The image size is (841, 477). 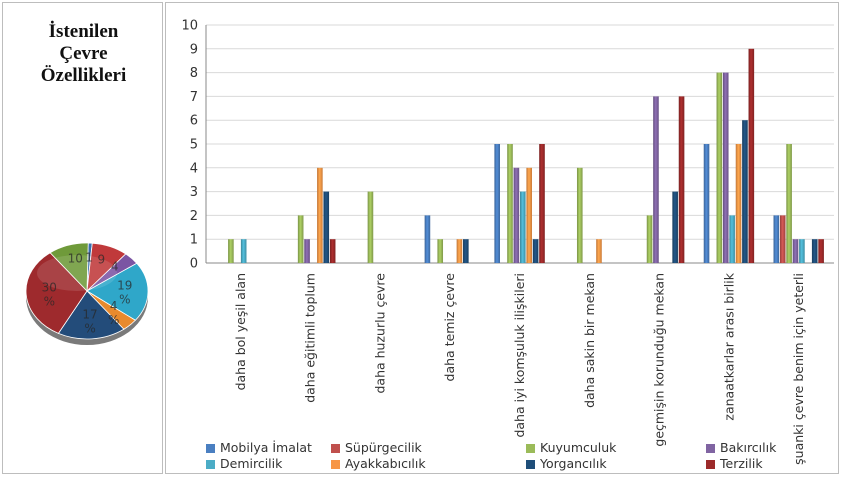 I want to click on legend-label: Kuyumculuk, so click(x=578, y=447).